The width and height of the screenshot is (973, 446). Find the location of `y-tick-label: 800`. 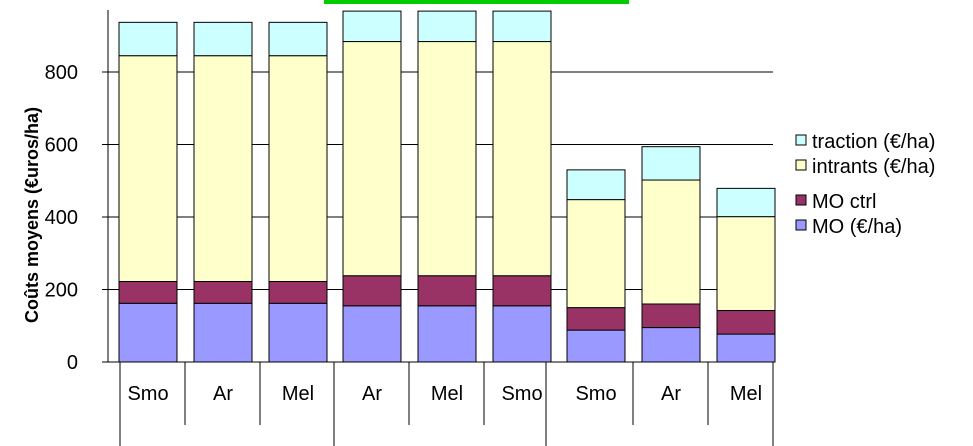

y-tick-label: 800 is located at coordinates (61, 73).